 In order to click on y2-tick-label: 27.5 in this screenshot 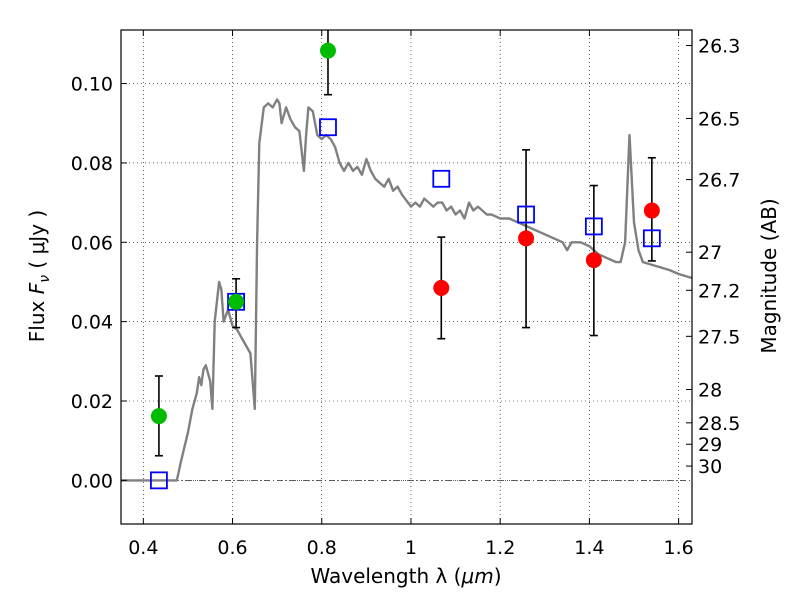, I will do `click(719, 337)`.